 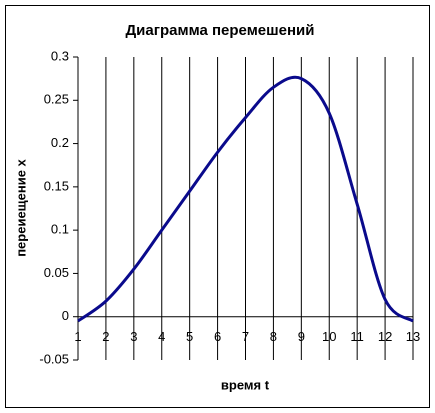 What do you see at coordinates (56, 99) in the screenshot?
I see `y-tick-label: 0.25` at bounding box center [56, 99].